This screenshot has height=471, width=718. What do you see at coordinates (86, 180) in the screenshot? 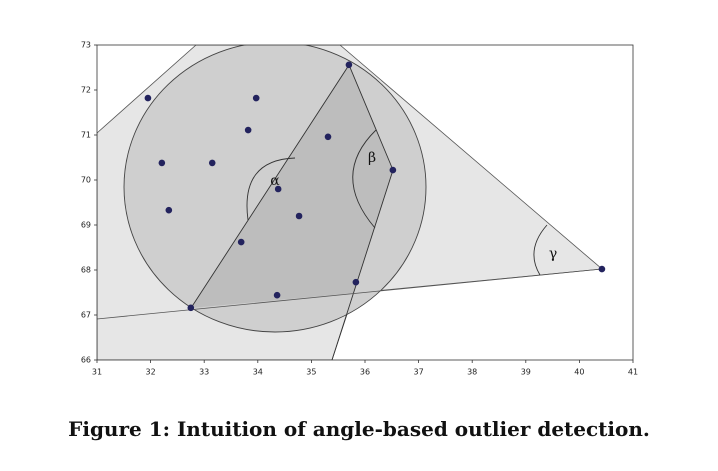
I see `y-tick-label: 70` at bounding box center [86, 180].